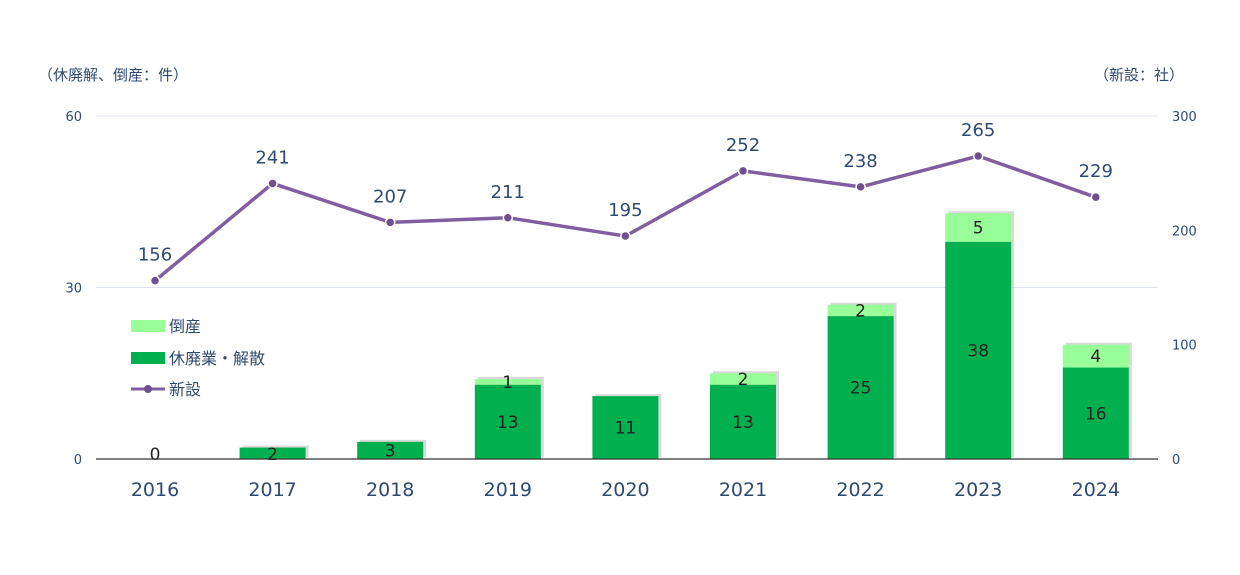 The height and width of the screenshot is (575, 1240). What do you see at coordinates (978, 490) in the screenshot?
I see `x-tick-label: 2023` at bounding box center [978, 490].